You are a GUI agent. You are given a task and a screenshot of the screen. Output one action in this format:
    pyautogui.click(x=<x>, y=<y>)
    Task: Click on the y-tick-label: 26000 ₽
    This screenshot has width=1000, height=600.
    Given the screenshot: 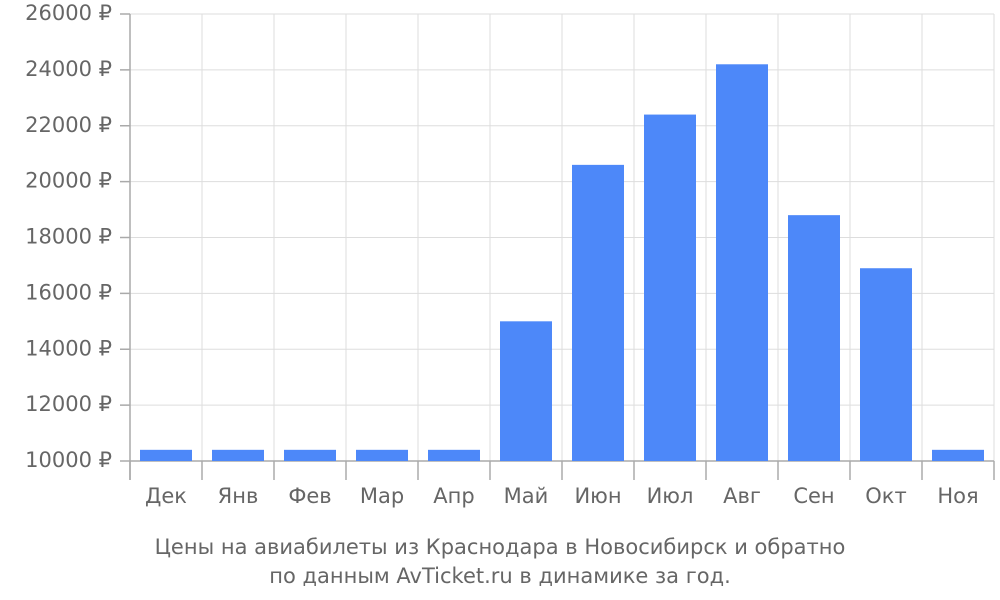 What is the action you would take?
    pyautogui.click(x=68, y=13)
    